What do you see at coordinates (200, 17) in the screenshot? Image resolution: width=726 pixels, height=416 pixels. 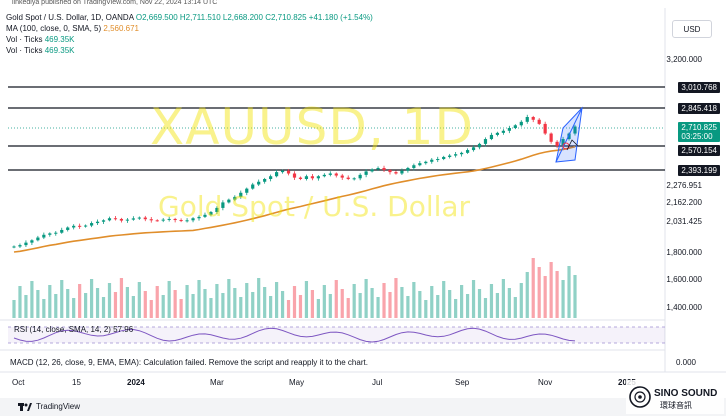 I see `ohlc-high: H2,711.510` at bounding box center [200, 17].